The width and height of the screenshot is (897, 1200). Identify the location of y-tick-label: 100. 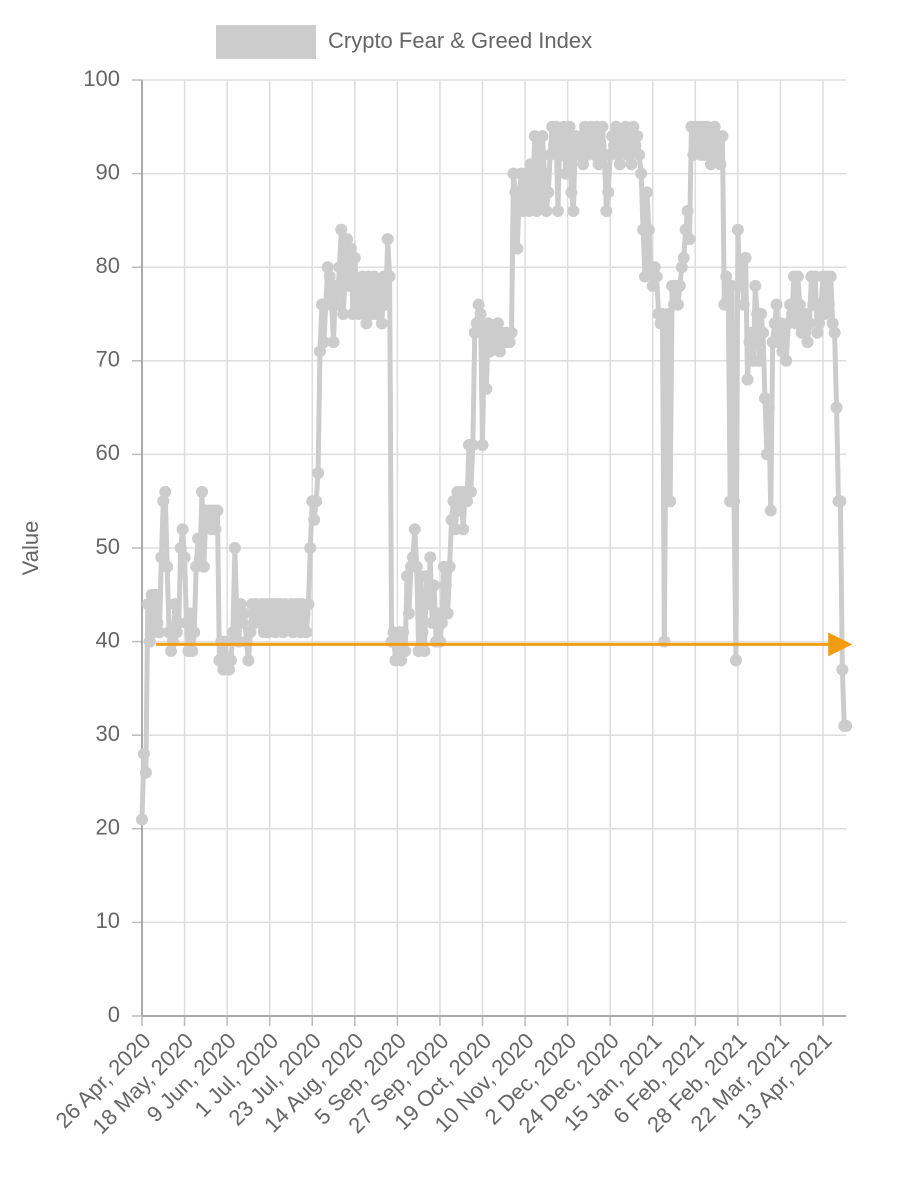
(101, 78).